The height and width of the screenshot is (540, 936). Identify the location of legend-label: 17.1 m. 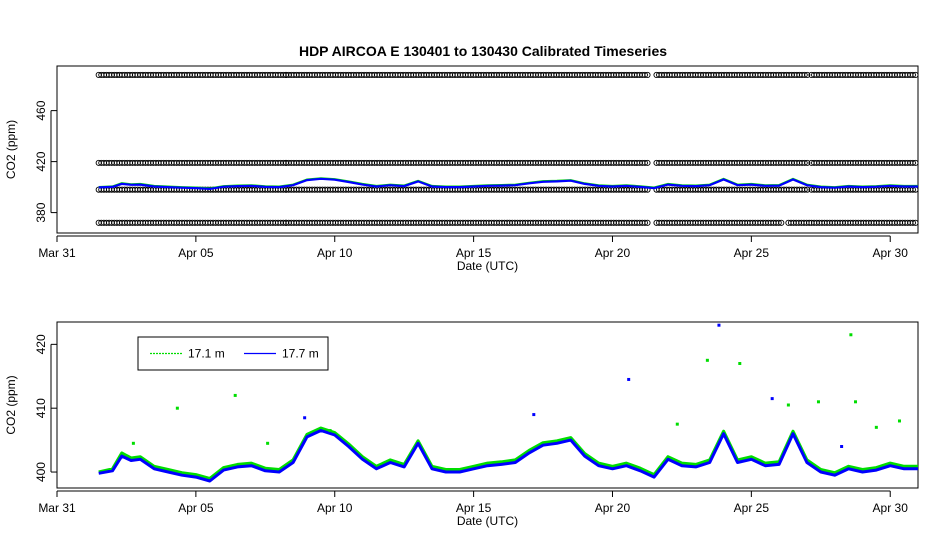
(206, 354).